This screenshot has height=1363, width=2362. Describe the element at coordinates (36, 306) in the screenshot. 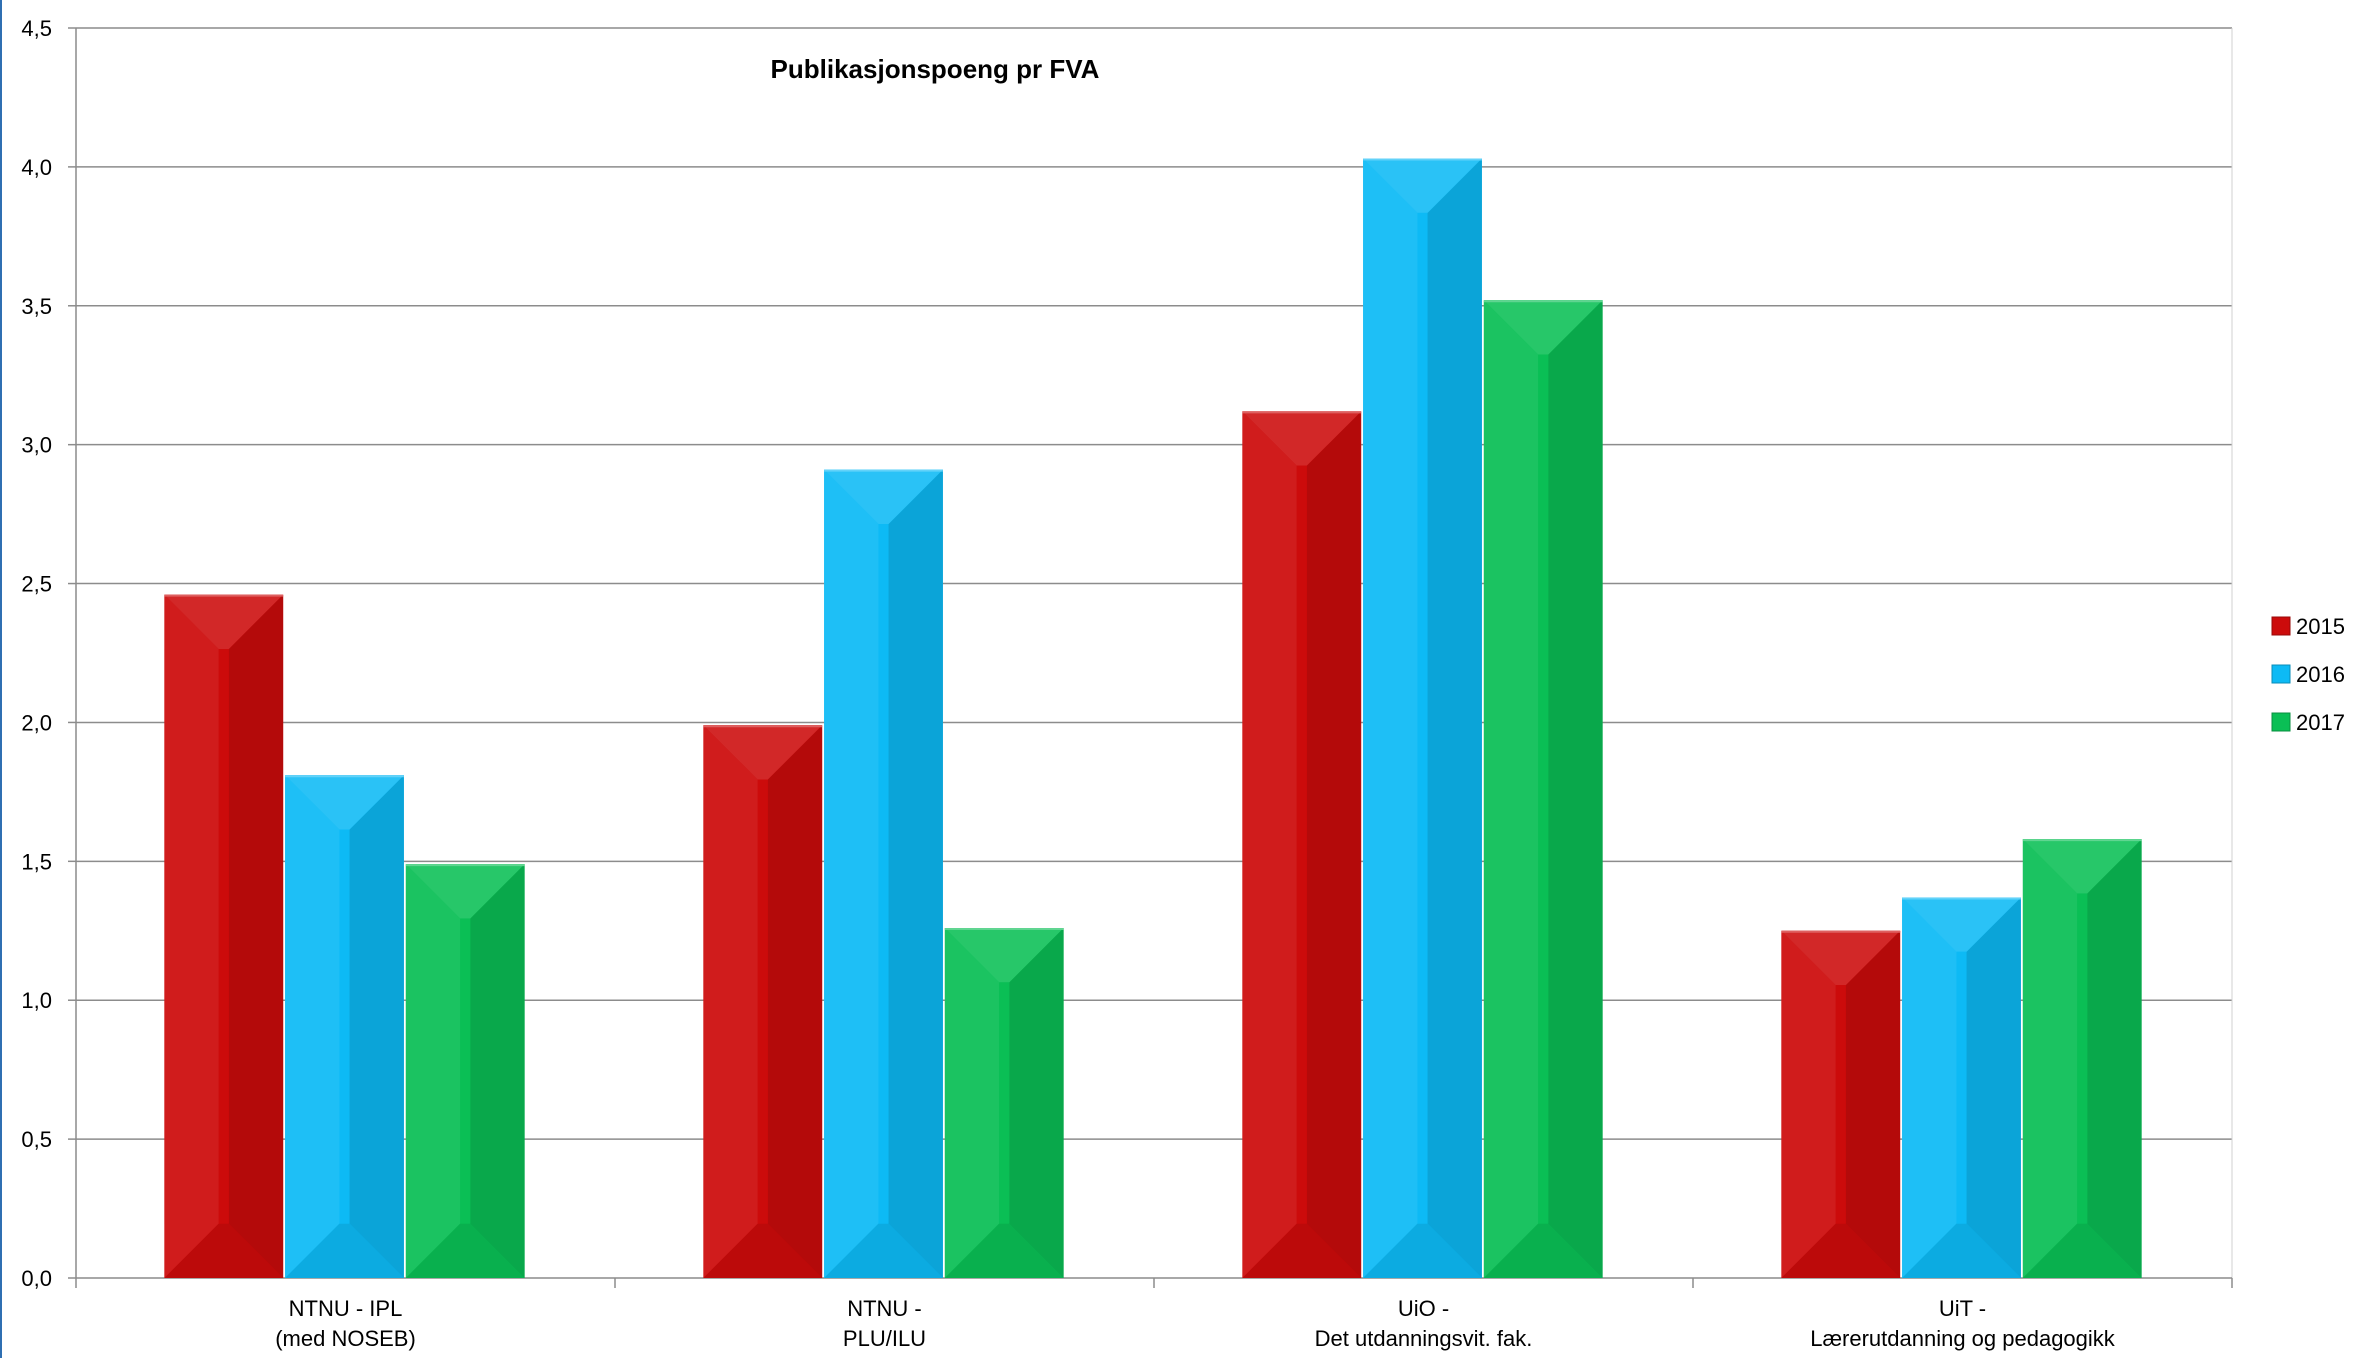

I see `y-tick-label: 3,5` at that location.